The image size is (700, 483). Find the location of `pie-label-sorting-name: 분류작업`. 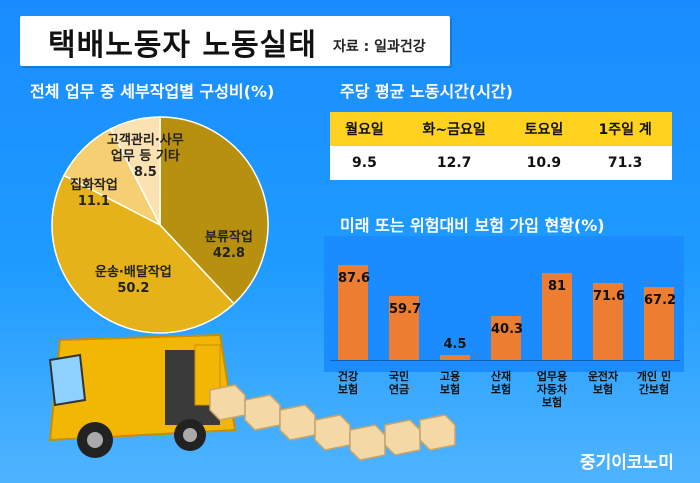

pie-label-sorting-name: 분류작업 is located at coordinates (229, 237).